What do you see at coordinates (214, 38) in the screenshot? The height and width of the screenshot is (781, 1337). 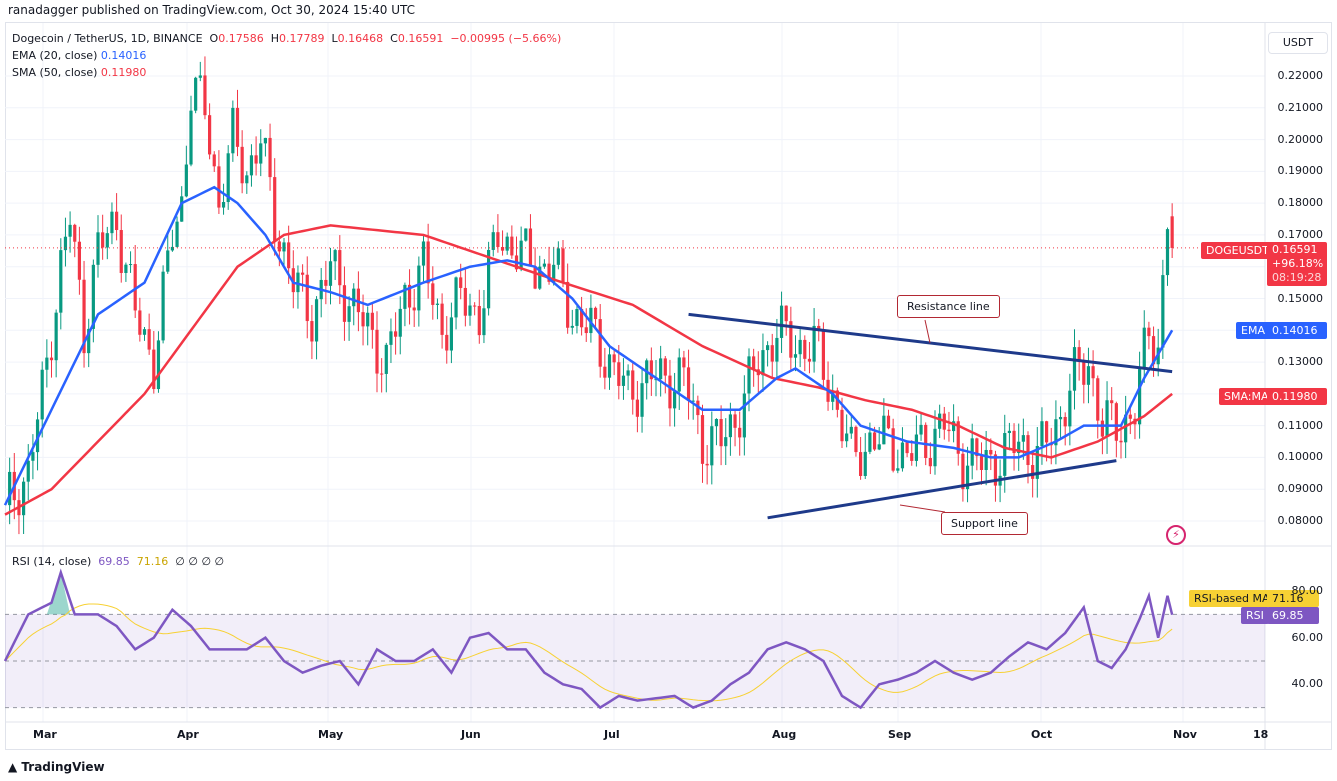 I see `open-label: O` at bounding box center [214, 38].